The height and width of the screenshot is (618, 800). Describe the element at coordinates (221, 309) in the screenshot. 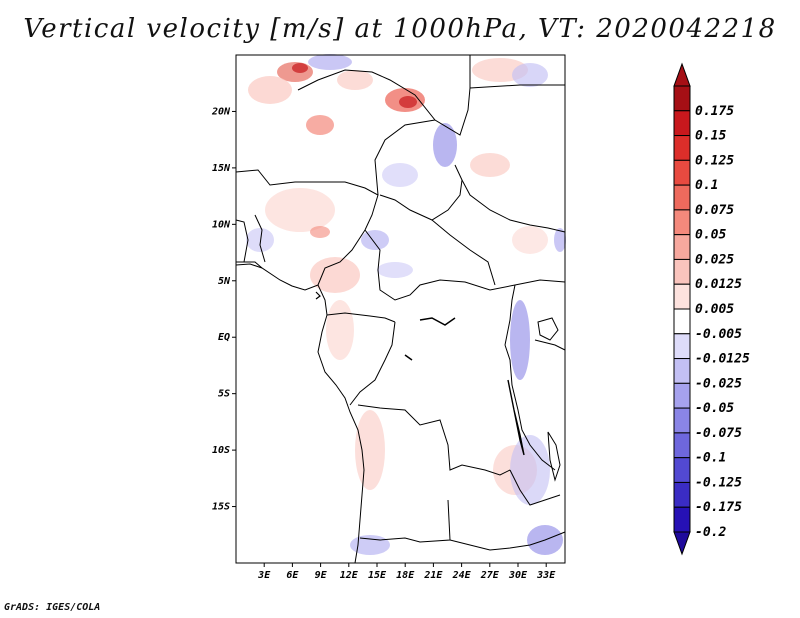

I see `latitude-labels: 20N 15N 10N 5N EQ 5S 10S 15S` at that location.